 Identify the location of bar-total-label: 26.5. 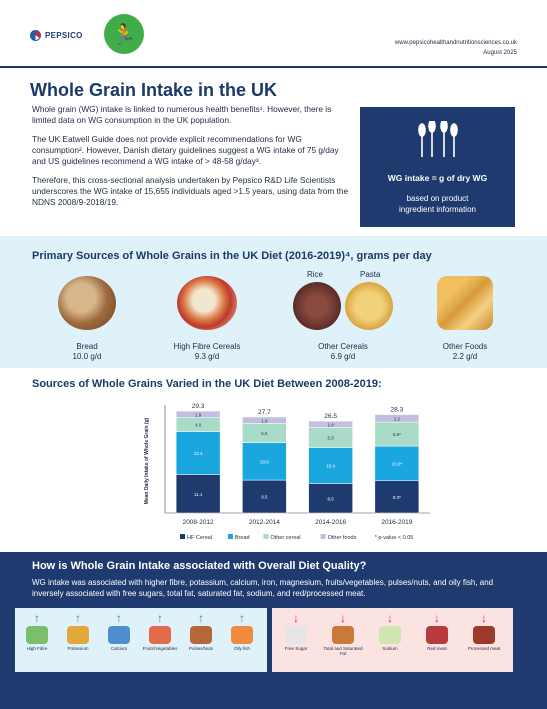
(330, 416).